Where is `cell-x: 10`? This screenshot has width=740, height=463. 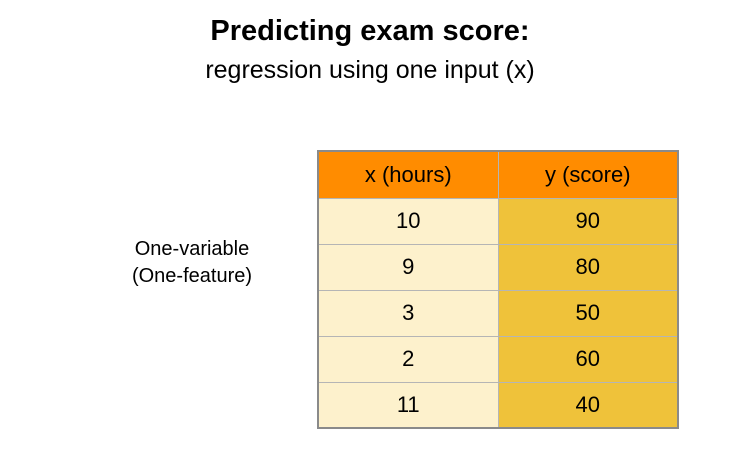
cell-x: 10 is located at coordinates (408, 221).